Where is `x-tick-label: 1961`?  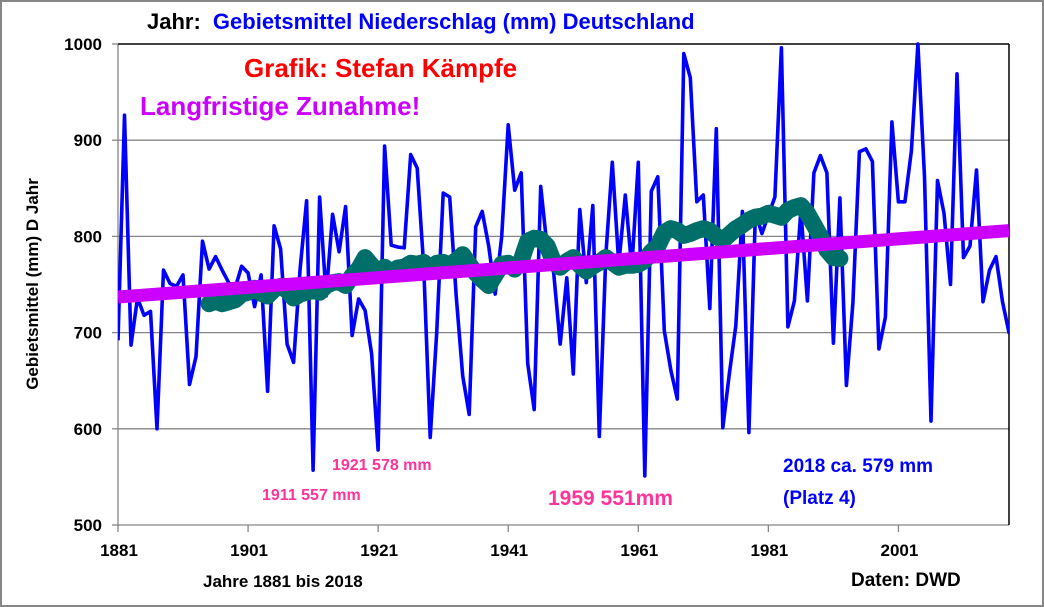 x-tick-label: 1961 is located at coordinates (639, 550).